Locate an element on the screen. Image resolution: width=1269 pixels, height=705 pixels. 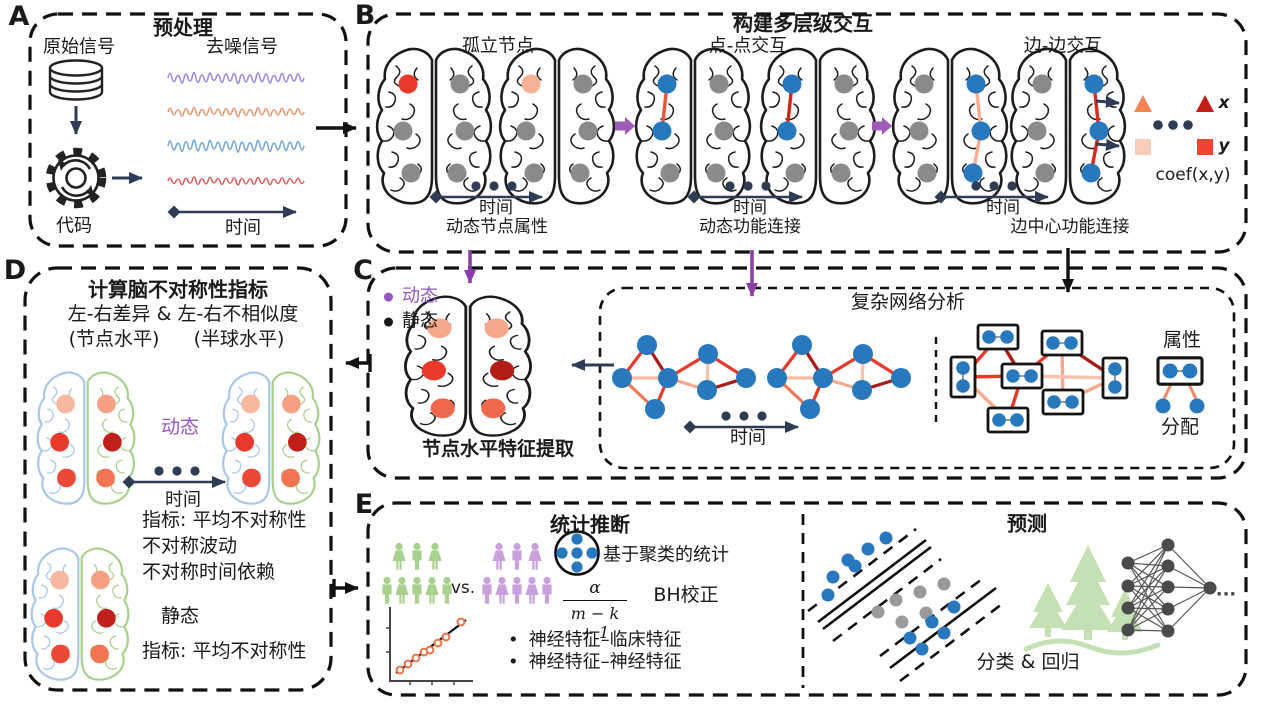
time-axis-b1 is located at coordinates (486, 192).